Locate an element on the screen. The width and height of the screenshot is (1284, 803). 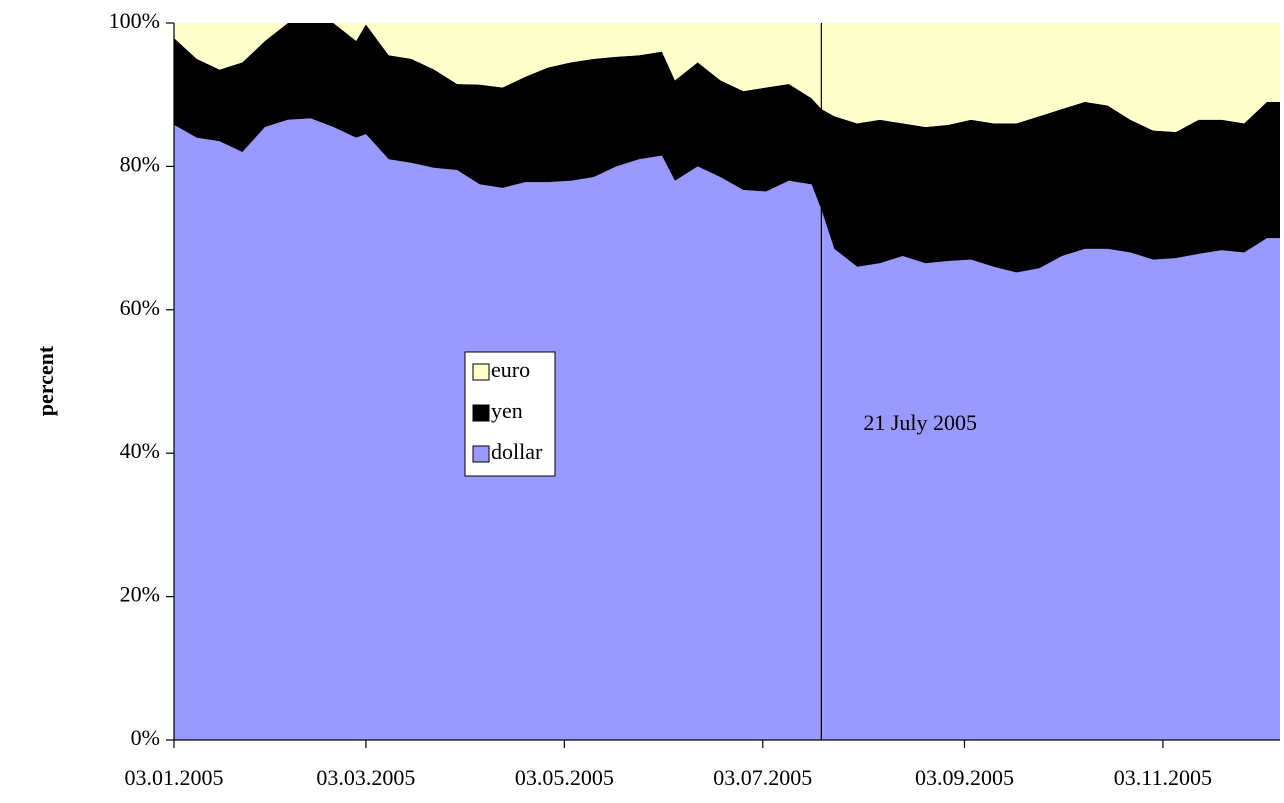
legend-label: dollar is located at coordinates (517, 451).